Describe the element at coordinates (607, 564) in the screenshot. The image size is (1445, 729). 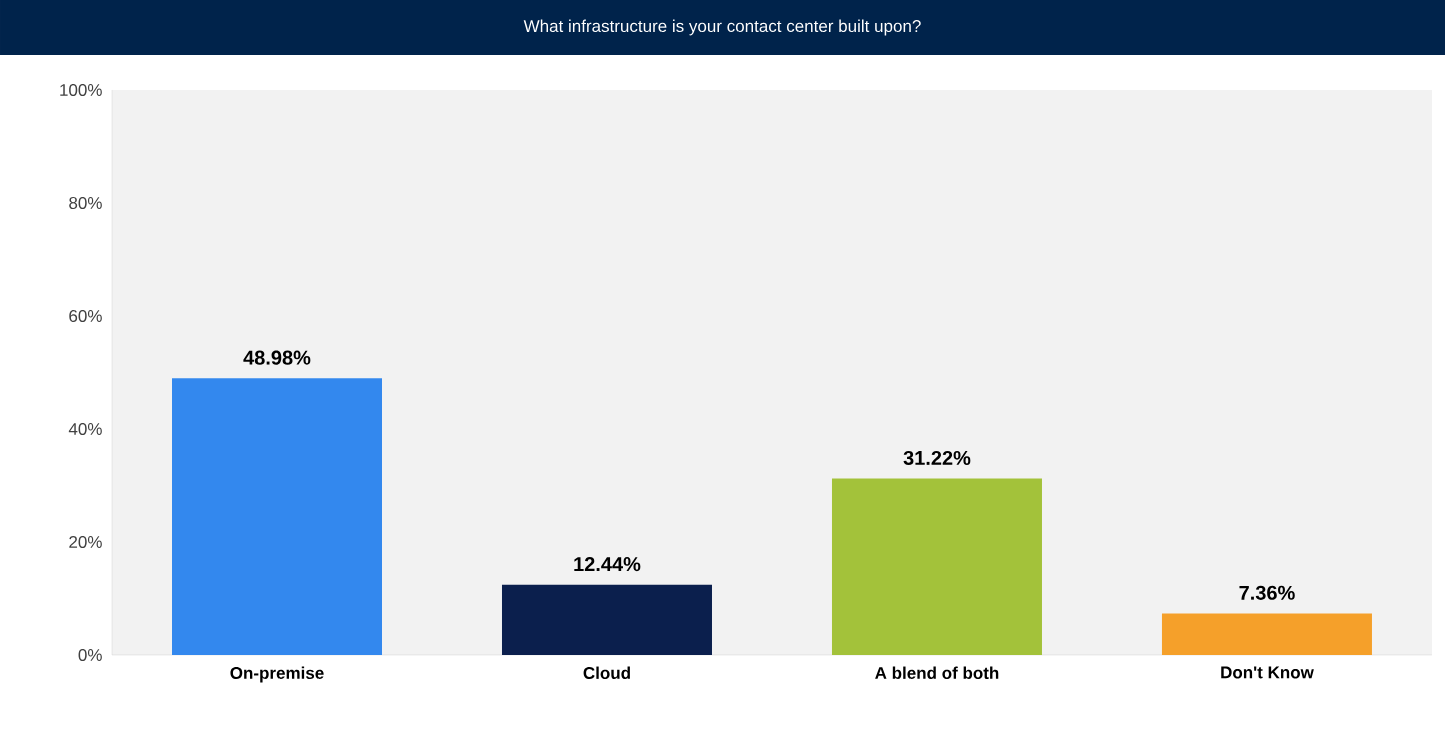
I see `data-label: 12.44%` at that location.